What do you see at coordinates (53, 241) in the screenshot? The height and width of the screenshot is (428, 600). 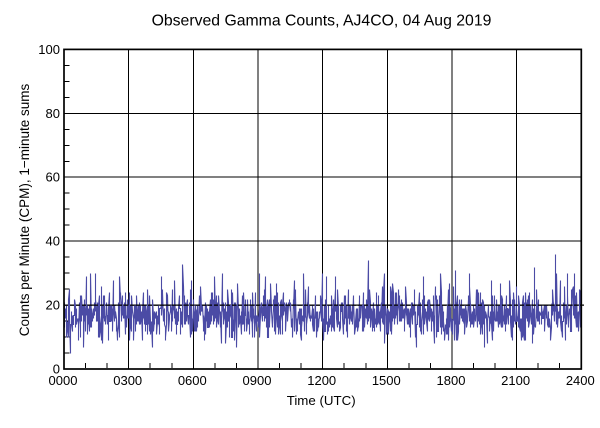 I see `svg-text: 40` at bounding box center [53, 241].